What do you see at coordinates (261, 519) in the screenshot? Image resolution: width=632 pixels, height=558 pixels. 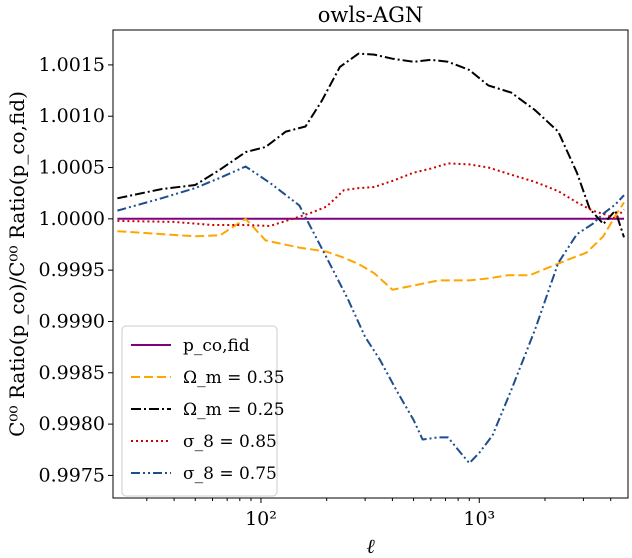 I see `x-tick-label: 10²` at bounding box center [261, 519].